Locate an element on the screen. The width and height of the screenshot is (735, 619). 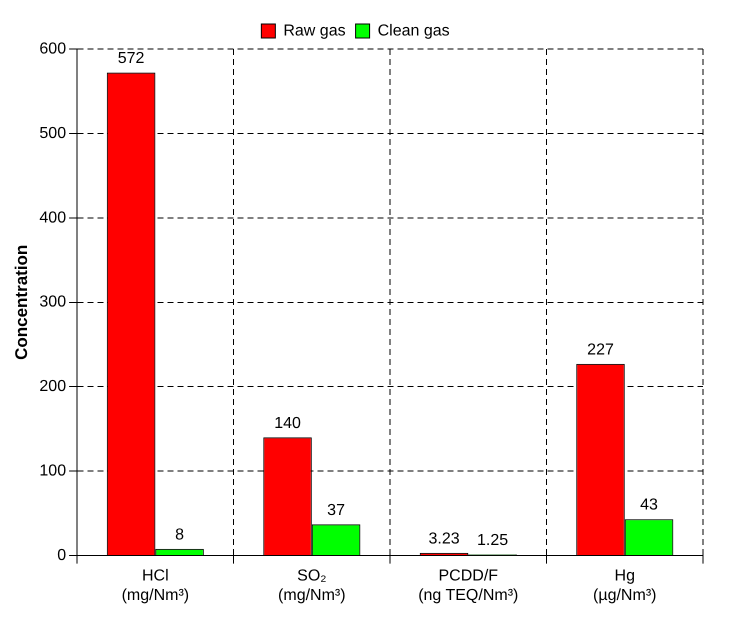
legend-label: Raw gas is located at coordinates (314, 31).